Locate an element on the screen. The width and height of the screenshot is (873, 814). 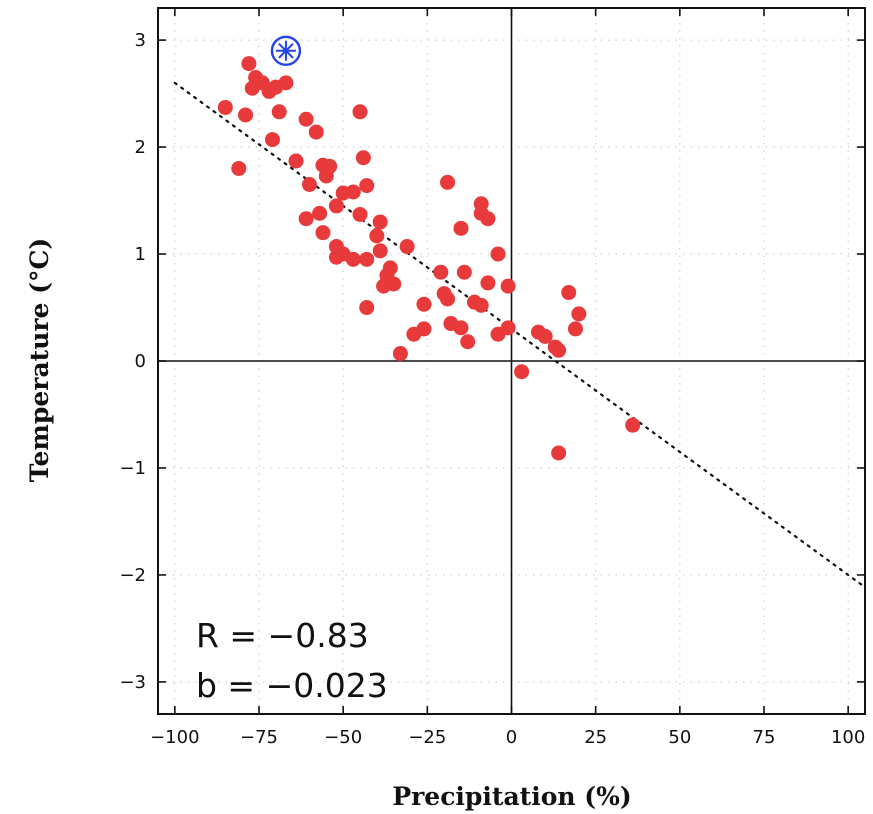
y-tick-label: 3 is located at coordinates (140, 40).